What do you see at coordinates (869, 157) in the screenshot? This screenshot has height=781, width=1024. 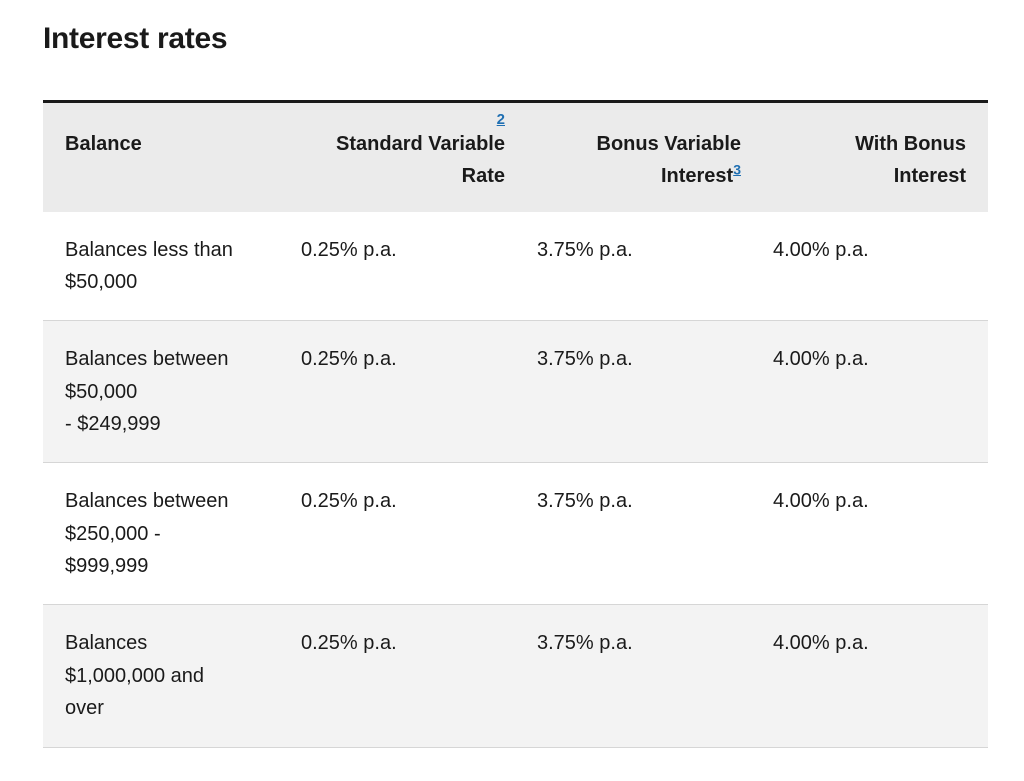 I see `header-with-bonus-interest: With Bonus Interest` at bounding box center [869, 157].